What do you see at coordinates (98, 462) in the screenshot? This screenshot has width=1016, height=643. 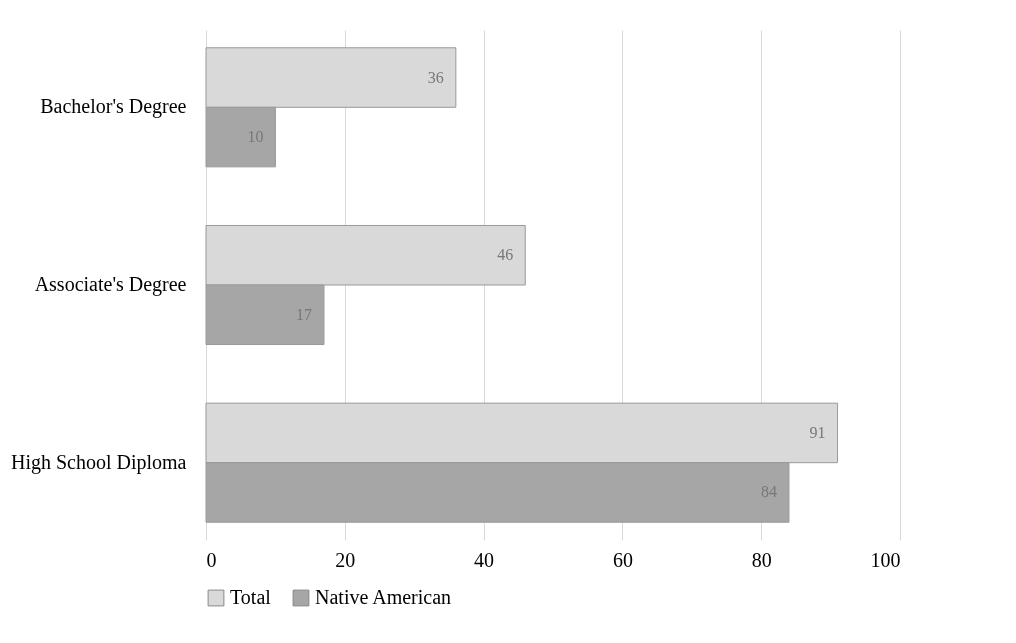 I see `y-tick-label: High School Diploma` at bounding box center [98, 462].